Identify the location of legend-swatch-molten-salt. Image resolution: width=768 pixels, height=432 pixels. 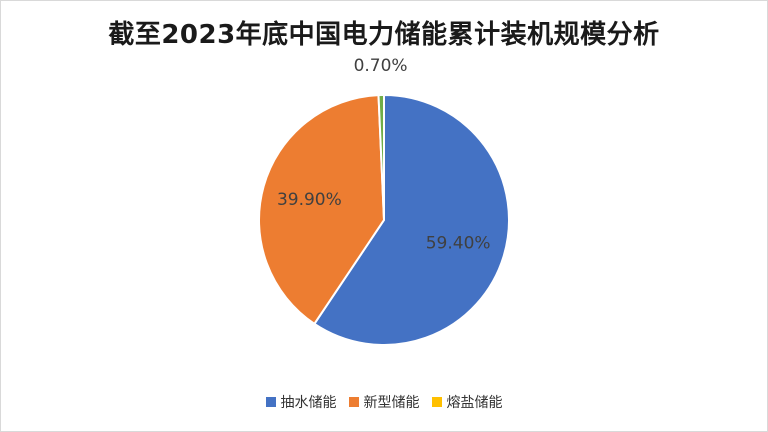
(436, 402).